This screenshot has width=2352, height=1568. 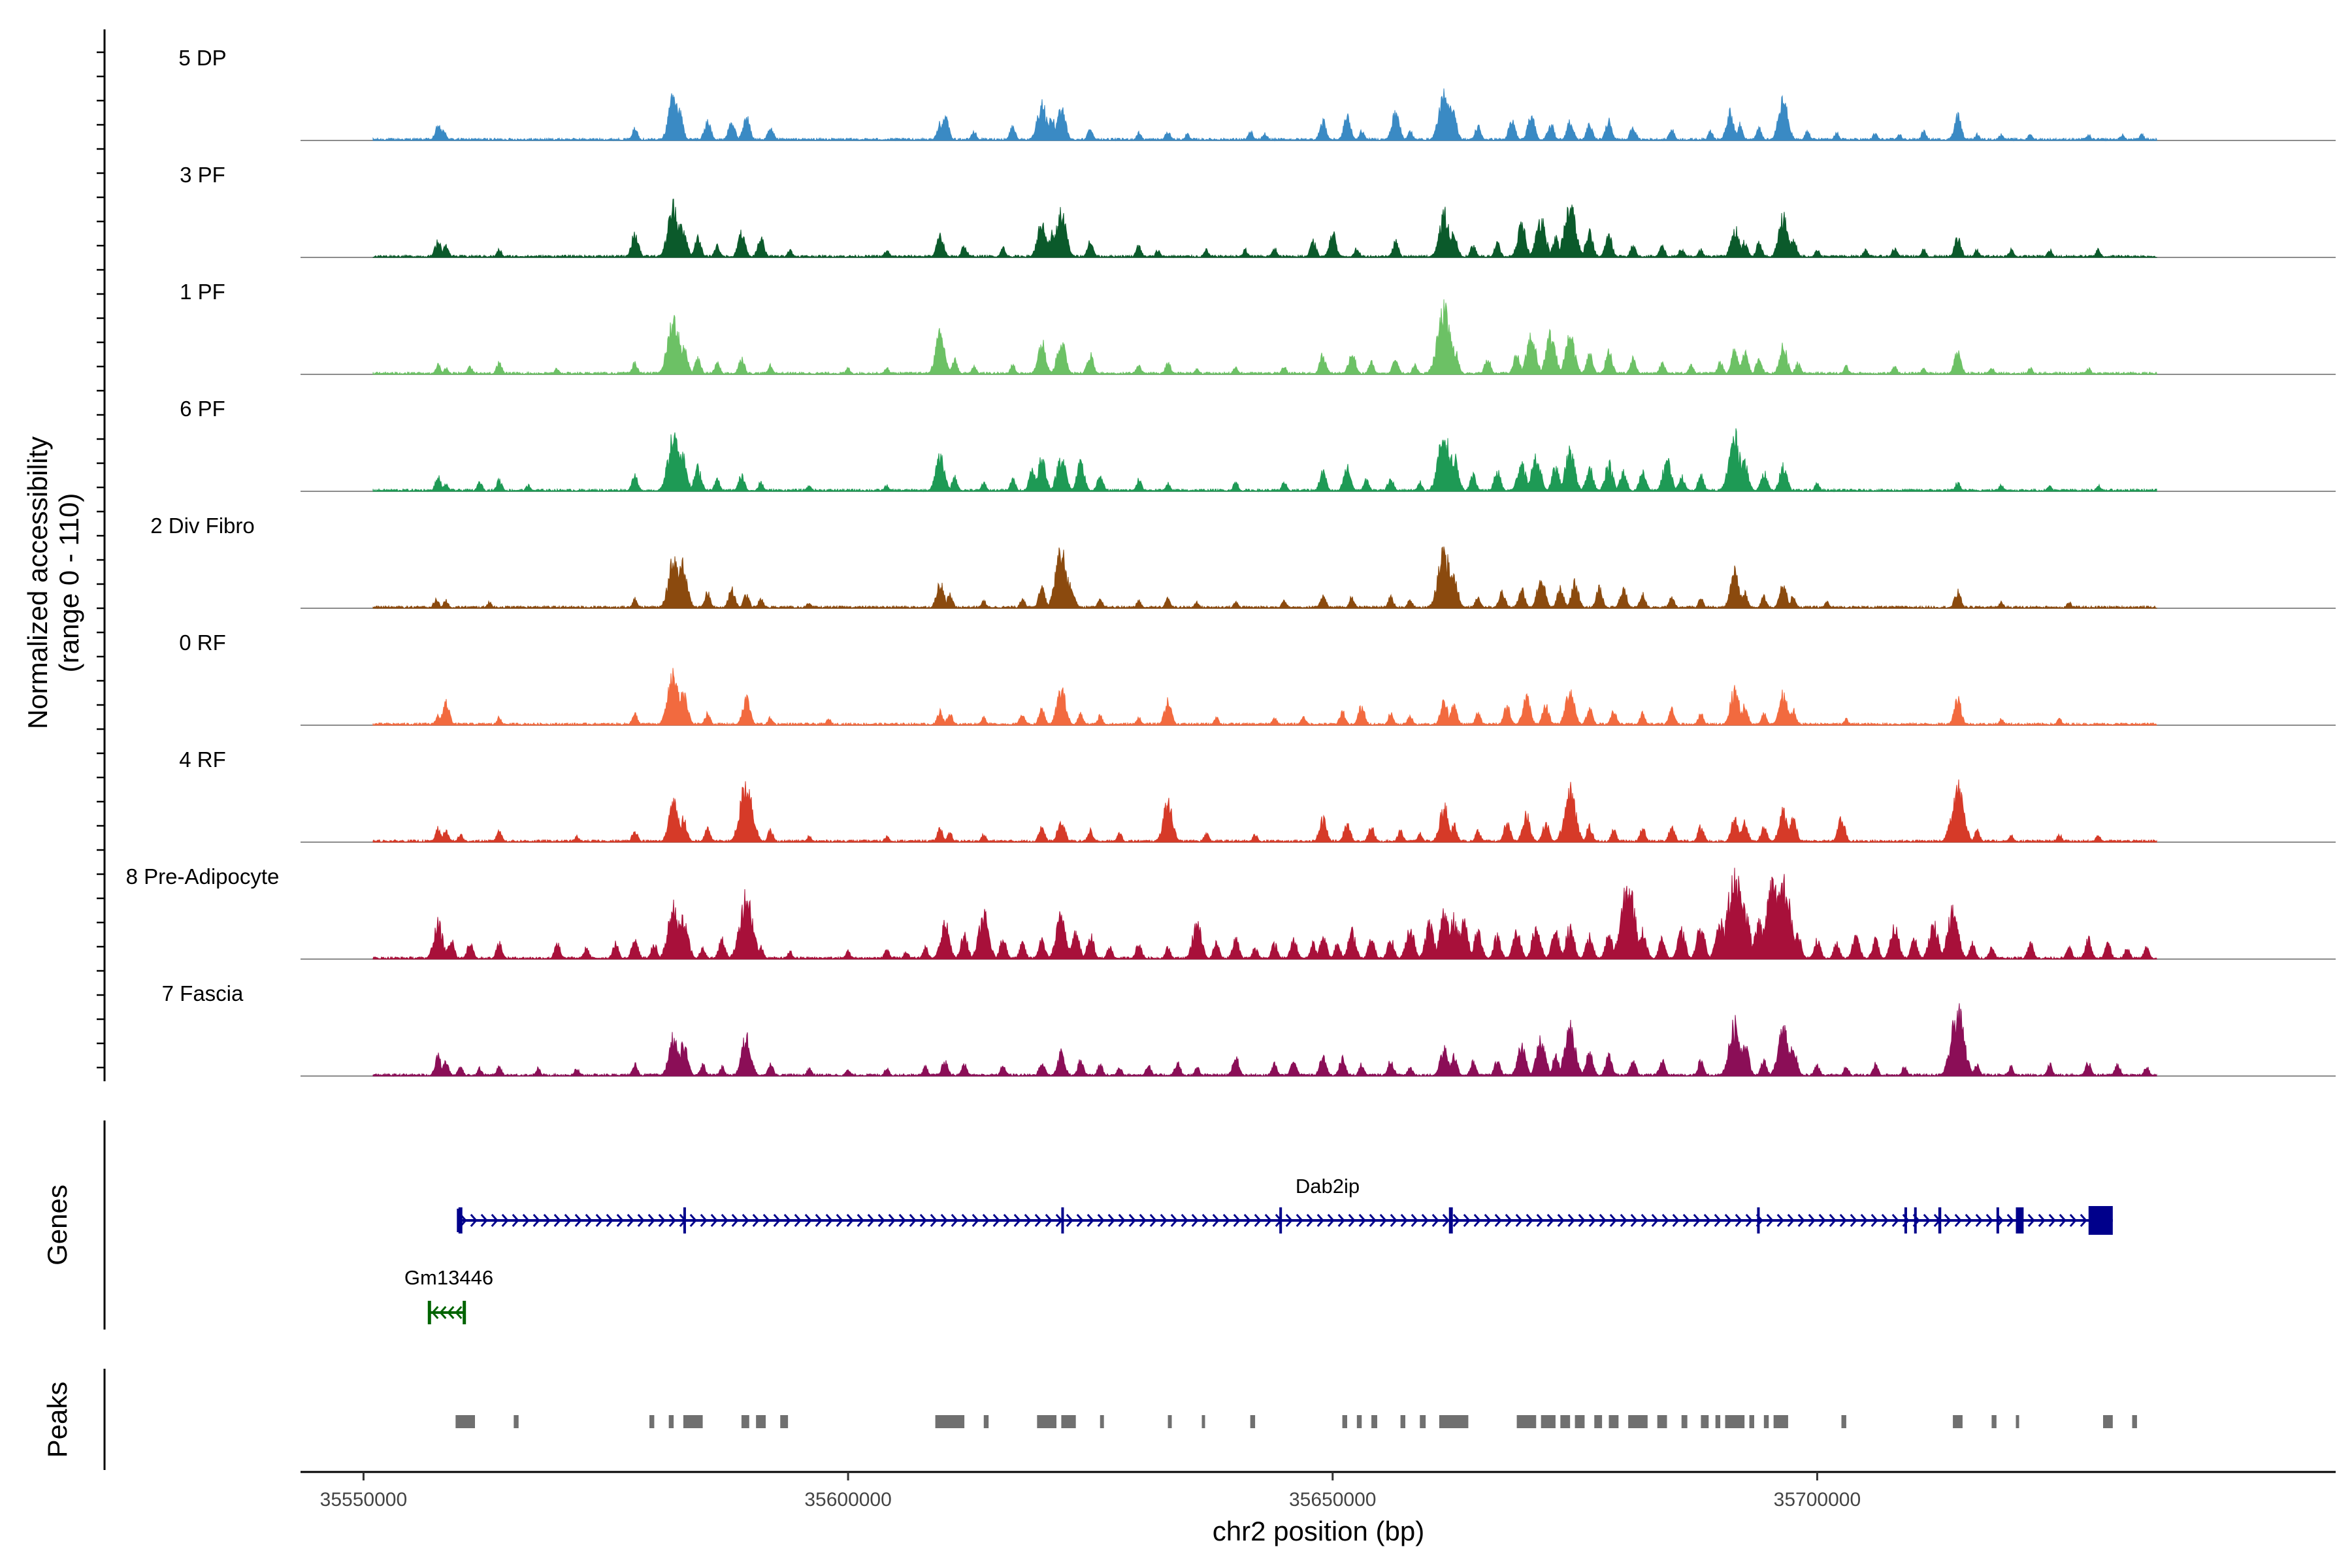 What do you see at coordinates (1264, 229) in the screenshot?
I see `coverage-area-3-pf` at bounding box center [1264, 229].